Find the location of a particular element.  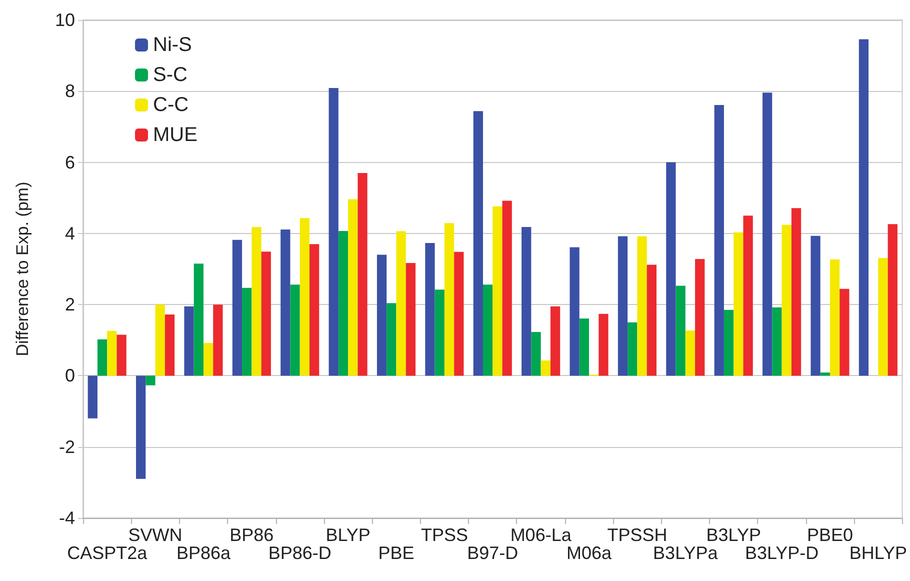

y-tick-label: 4 is located at coordinates (69, 233).